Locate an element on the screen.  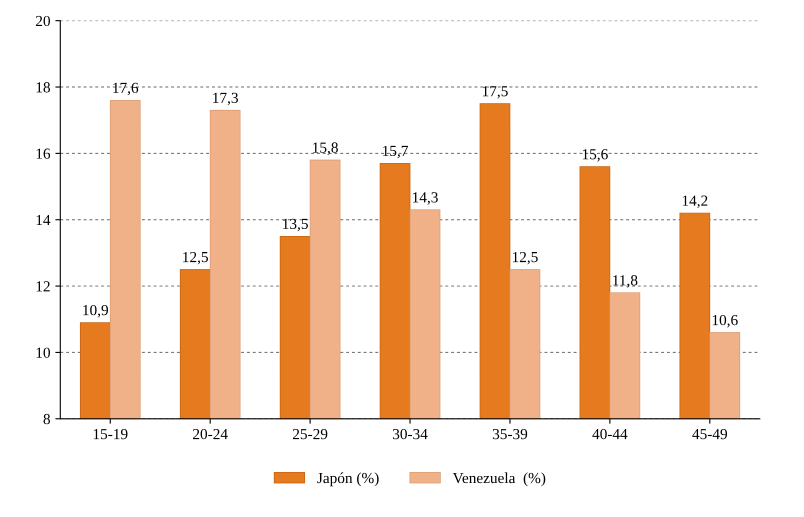
y-tick-label: 20 is located at coordinates (43, 21).